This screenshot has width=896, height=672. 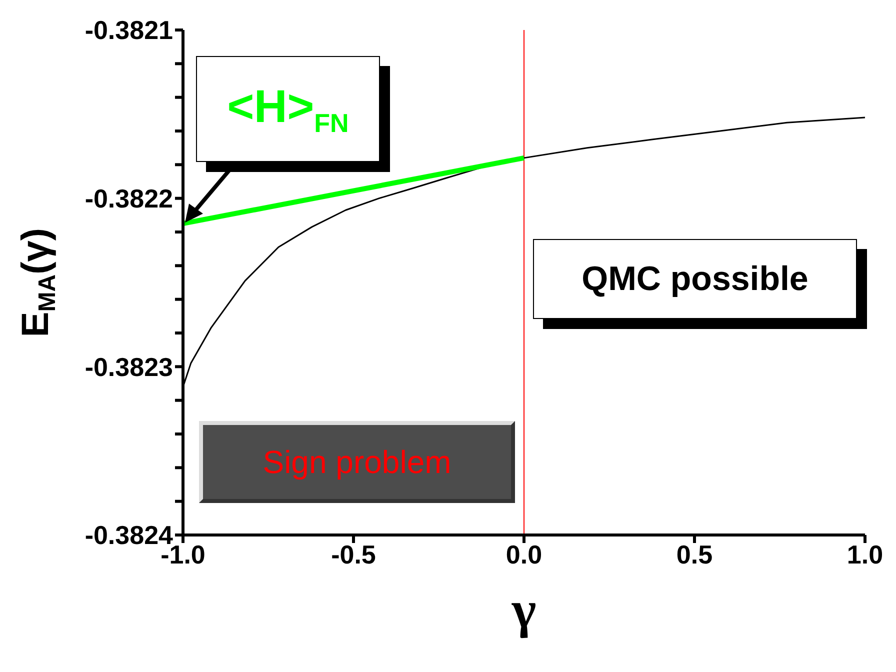 What do you see at coordinates (128, 30) in the screenshot?
I see `y-tick-label: -0.3821` at bounding box center [128, 30].